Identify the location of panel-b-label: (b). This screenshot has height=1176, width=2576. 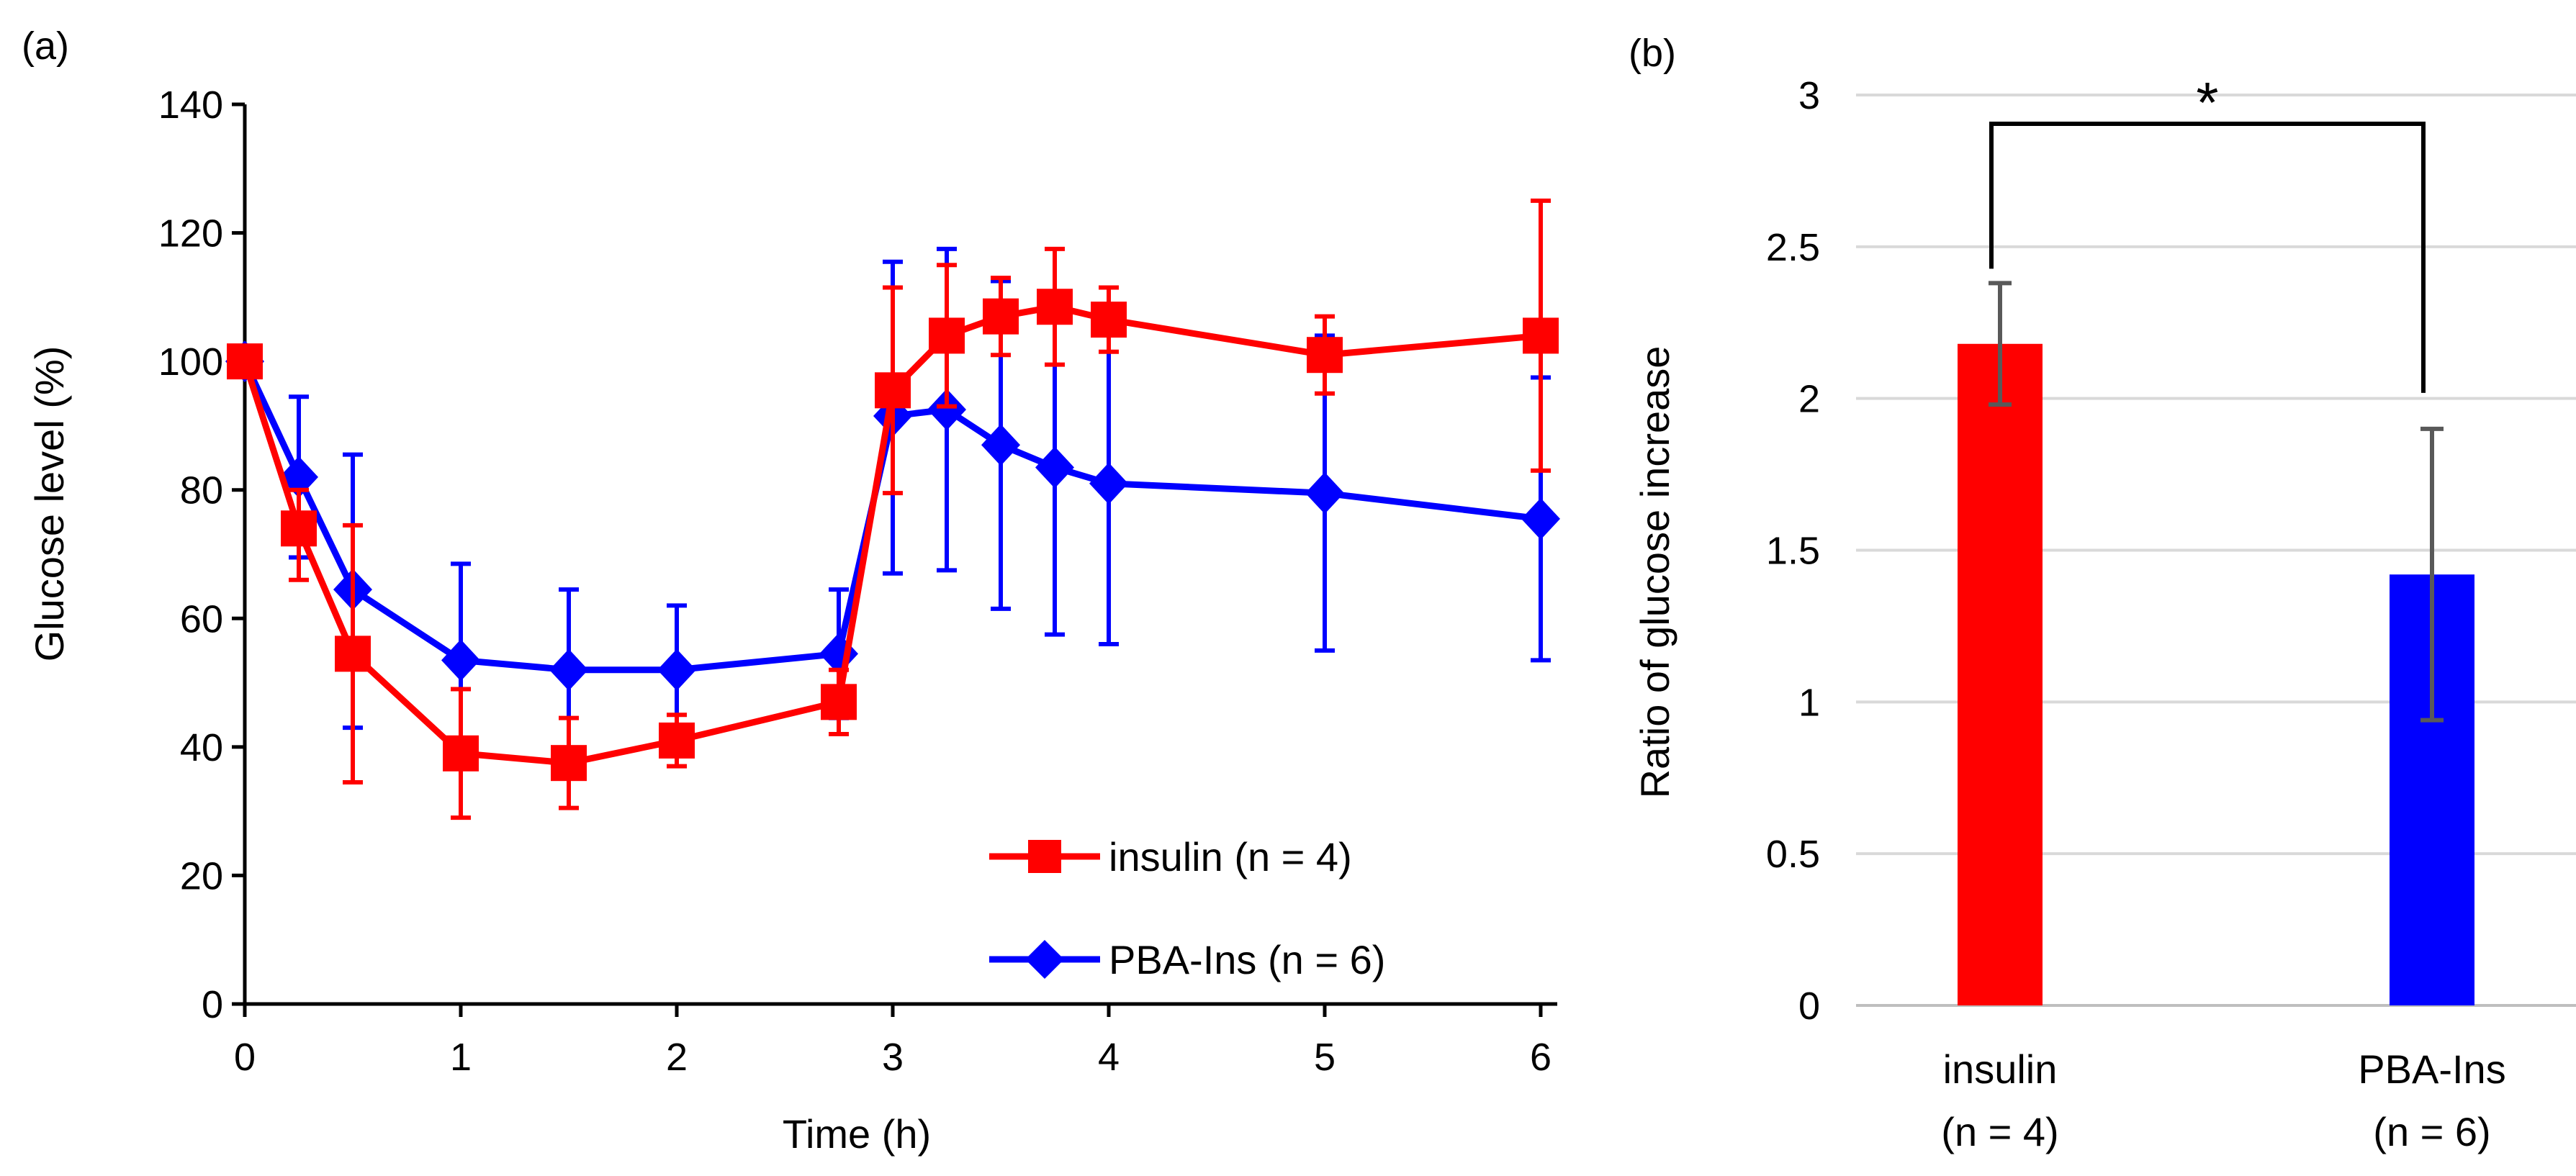
(1652, 54).